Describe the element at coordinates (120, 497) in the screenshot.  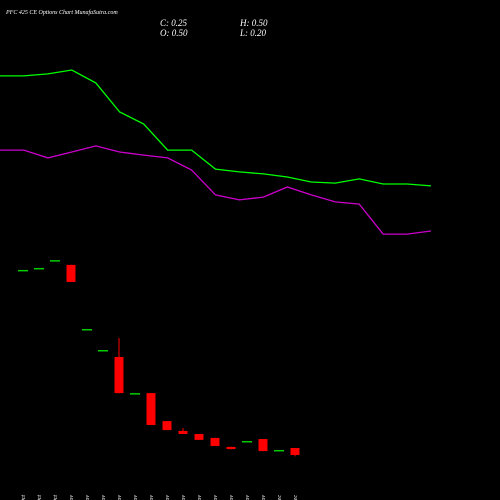
I see `x-tick-label: 07 Nov` at that location.